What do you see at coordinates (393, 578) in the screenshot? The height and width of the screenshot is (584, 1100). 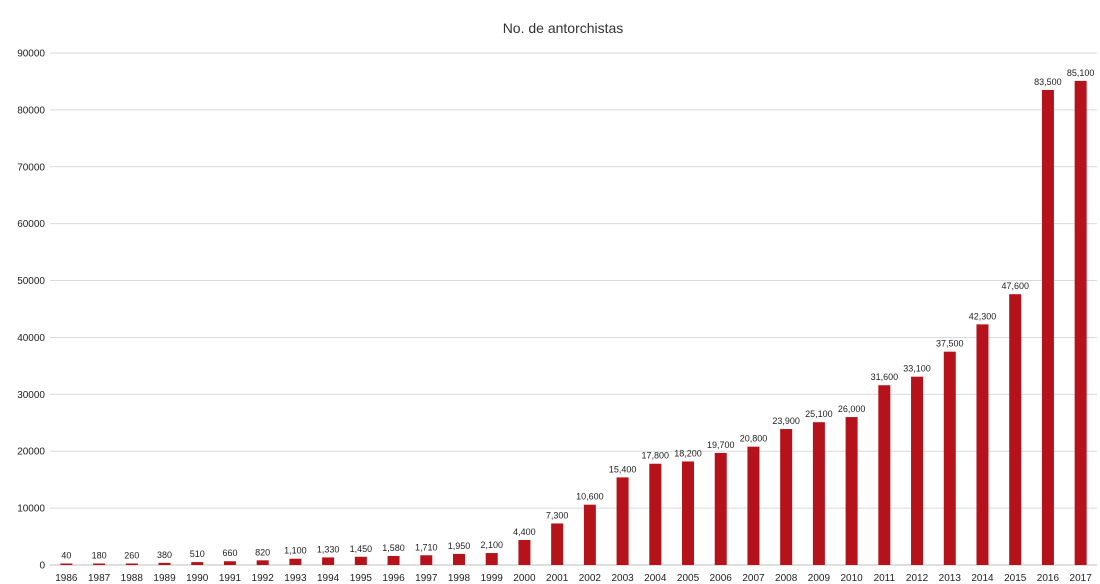 I see `x-tick-label-1996: 1996` at bounding box center [393, 578].